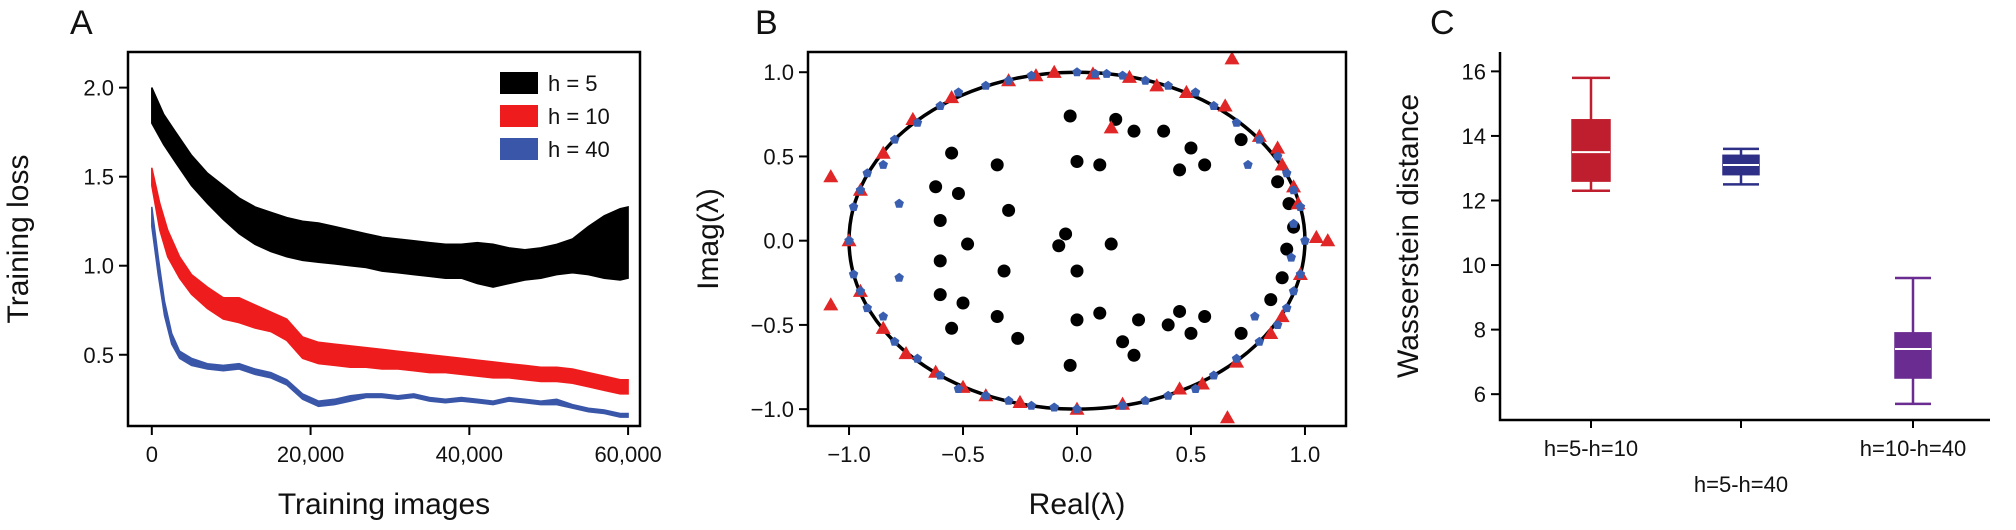  Describe the element at coordinates (1741, 484) in the screenshot. I see `x-category-label: h=5-h=40` at that location.